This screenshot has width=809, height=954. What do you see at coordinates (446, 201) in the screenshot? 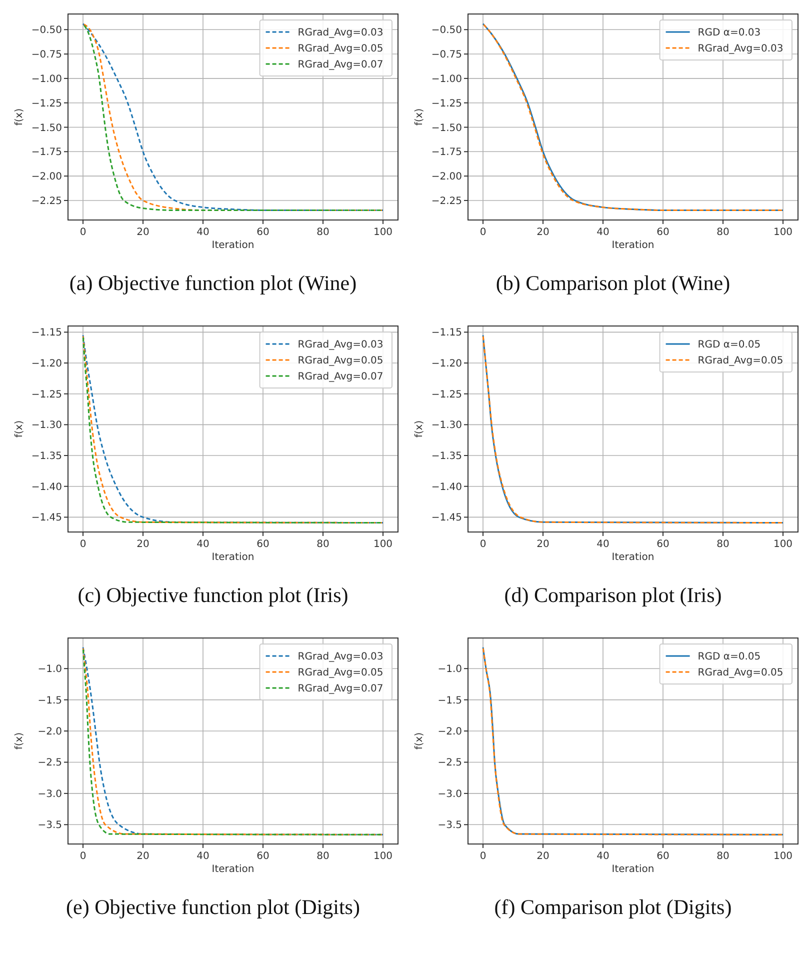
I see `y-tick-label: −2.25` at bounding box center [446, 201].